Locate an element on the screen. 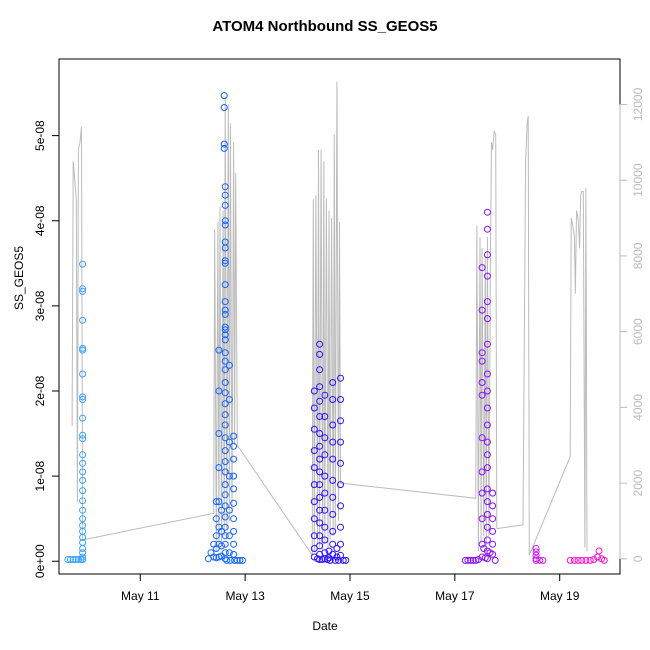 This screenshot has width=650, height=650. y-tick-label: 0e+00 is located at coordinates (40, 561).